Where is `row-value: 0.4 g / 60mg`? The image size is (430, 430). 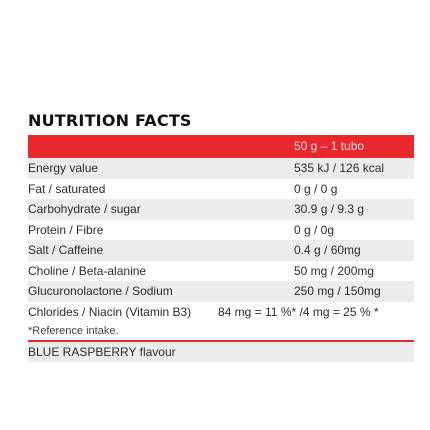
row-value: 0.4 g / 60mg is located at coordinates (327, 250).